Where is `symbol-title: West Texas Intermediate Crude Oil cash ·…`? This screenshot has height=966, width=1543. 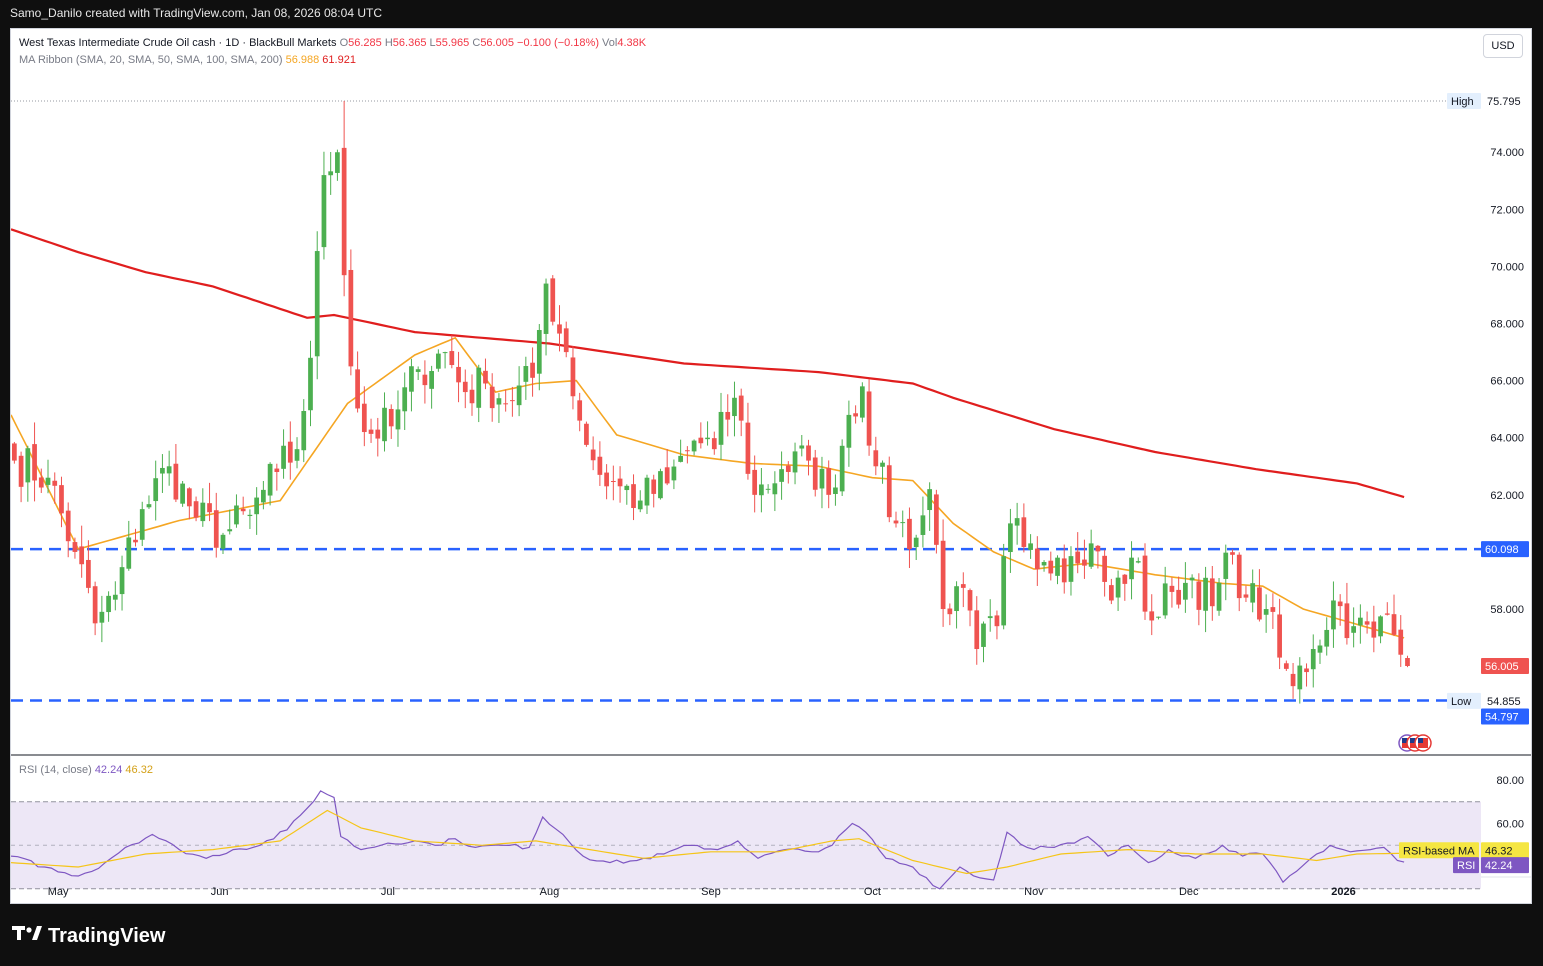
symbol-title: West Texas Intermediate Crude Oil cash ·… is located at coordinates (178, 43).